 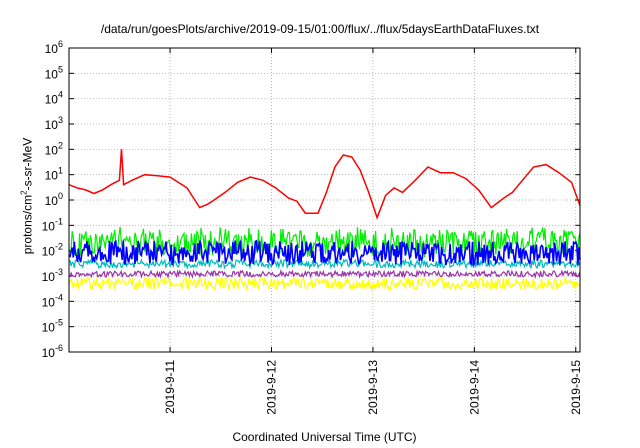 What do you see at coordinates (576, 387) in the screenshot?
I see `x-tick-label: 2019-9-15` at bounding box center [576, 387].